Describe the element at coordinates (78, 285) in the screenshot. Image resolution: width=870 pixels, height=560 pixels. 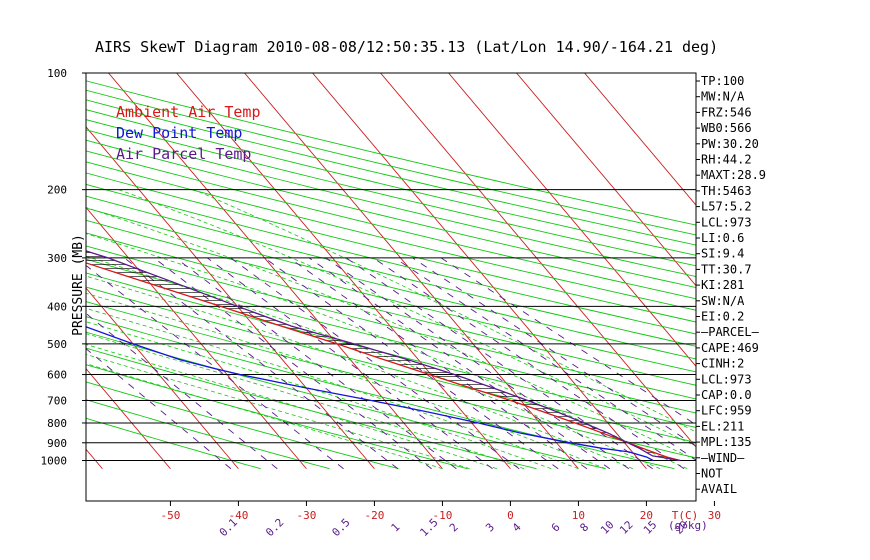
I see `y-axis-label: PRESSURE (MB)` at that location.